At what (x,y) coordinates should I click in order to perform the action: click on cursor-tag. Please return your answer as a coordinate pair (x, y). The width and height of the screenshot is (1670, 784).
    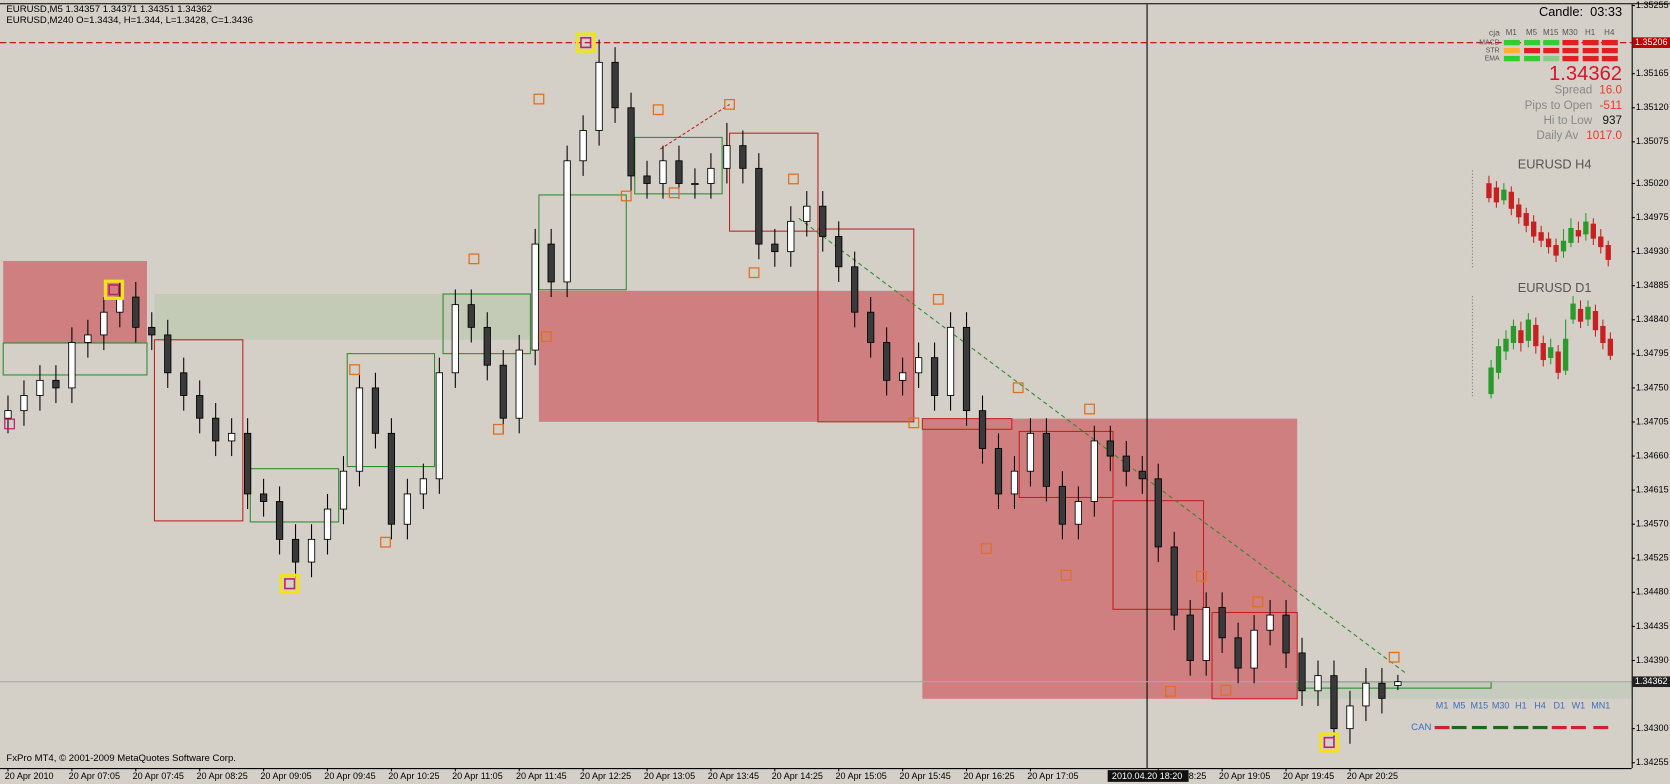
    Looking at the image, I should click on (1148, 776).